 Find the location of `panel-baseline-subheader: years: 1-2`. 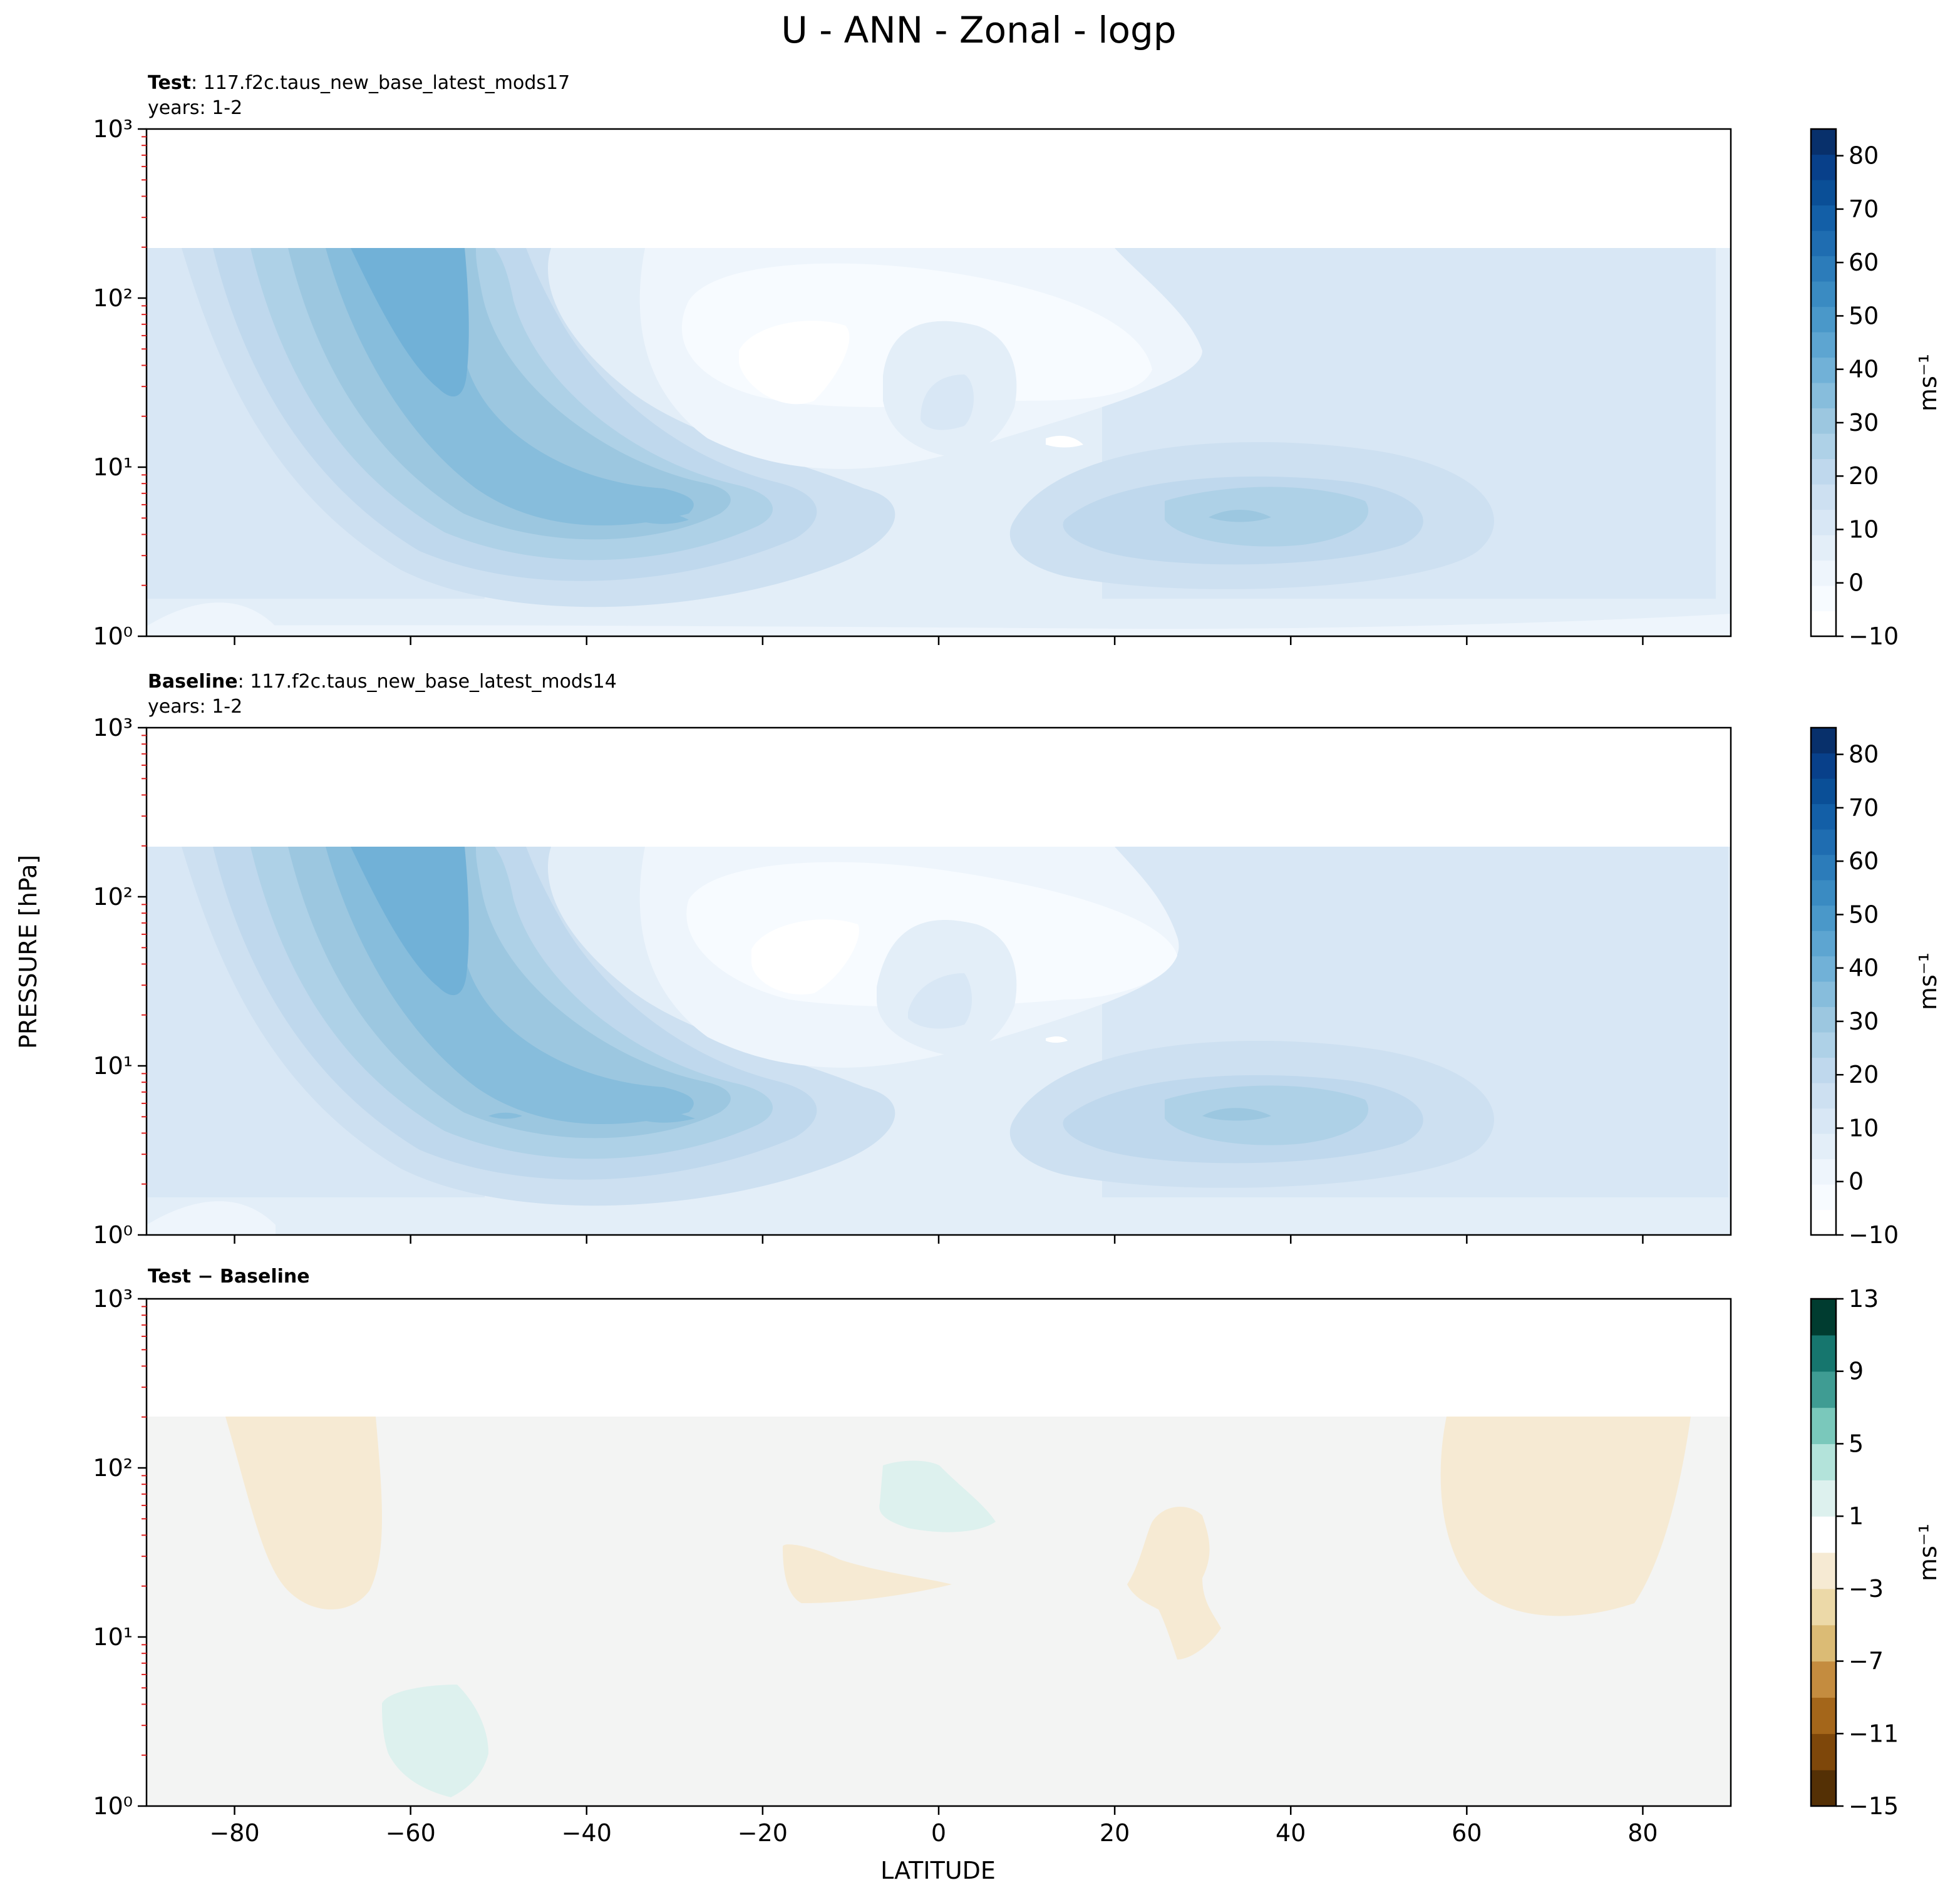

panel-baseline-subheader: years: 1-2 is located at coordinates (195, 707).